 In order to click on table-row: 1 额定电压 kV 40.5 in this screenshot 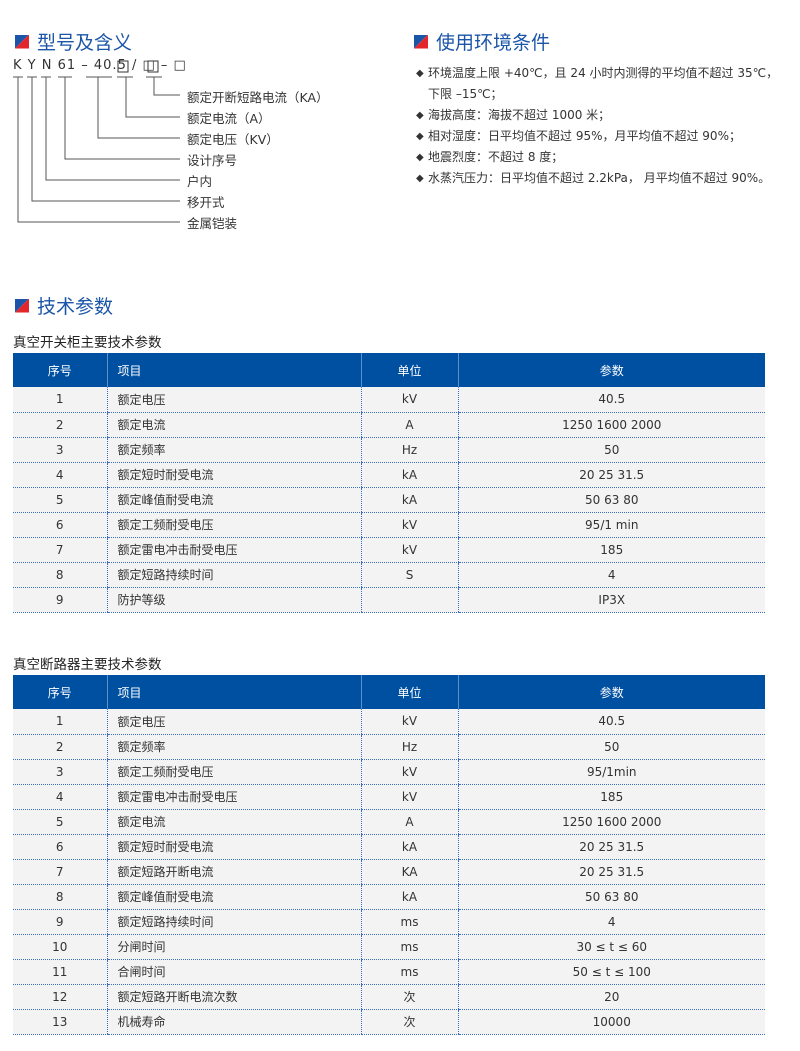, I will do `click(389, 400)`.